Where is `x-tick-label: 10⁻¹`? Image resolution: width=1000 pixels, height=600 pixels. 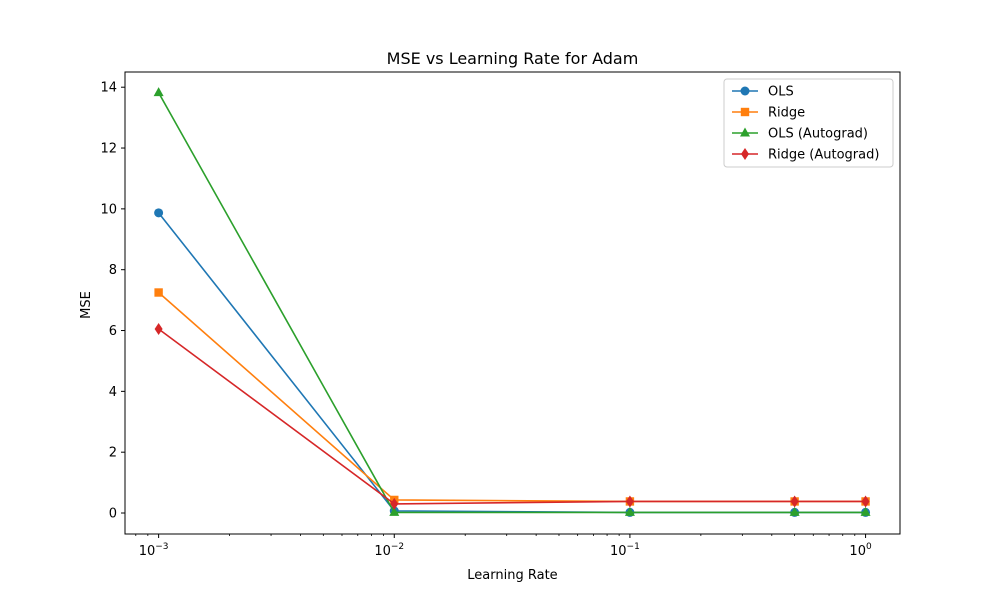 x-tick-label: 10⁻¹ is located at coordinates (625, 550).